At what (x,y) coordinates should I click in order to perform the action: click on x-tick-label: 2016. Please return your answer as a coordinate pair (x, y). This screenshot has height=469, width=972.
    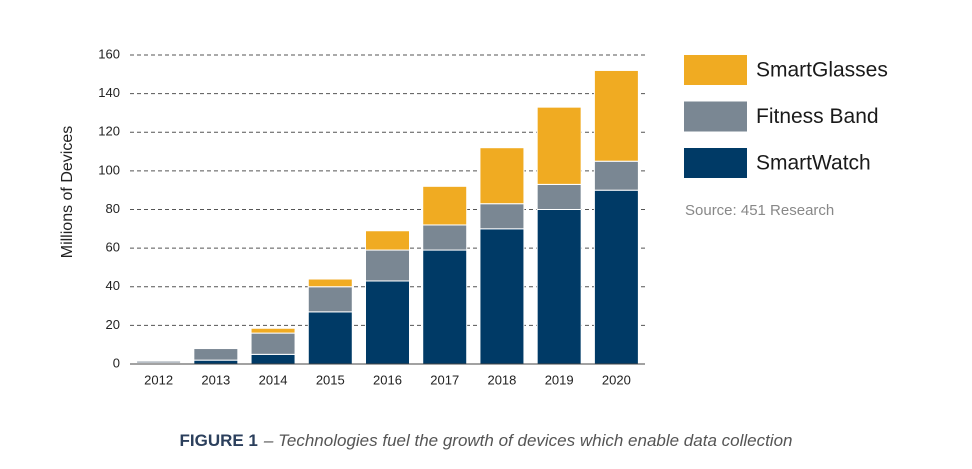
    Looking at the image, I should click on (387, 379).